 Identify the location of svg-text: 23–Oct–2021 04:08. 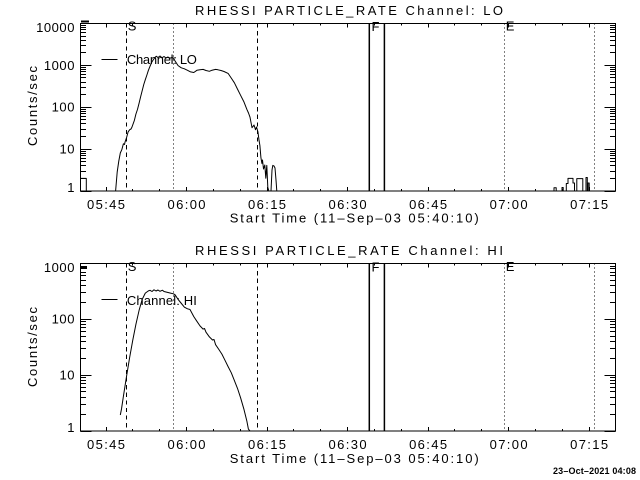
(594, 471).